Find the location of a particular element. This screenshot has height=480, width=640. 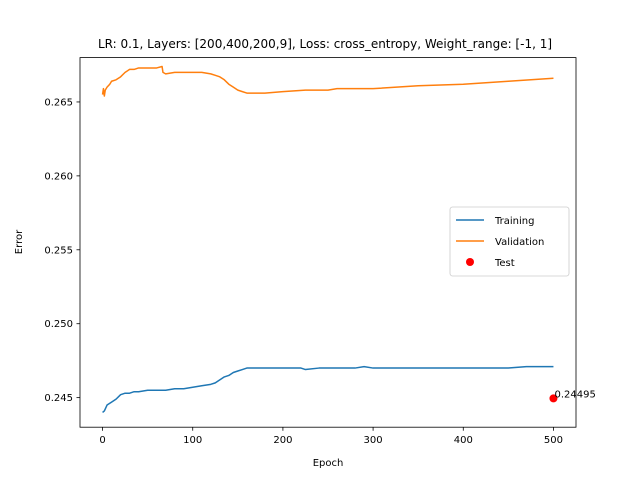

x-tick-label: 300 is located at coordinates (373, 440).